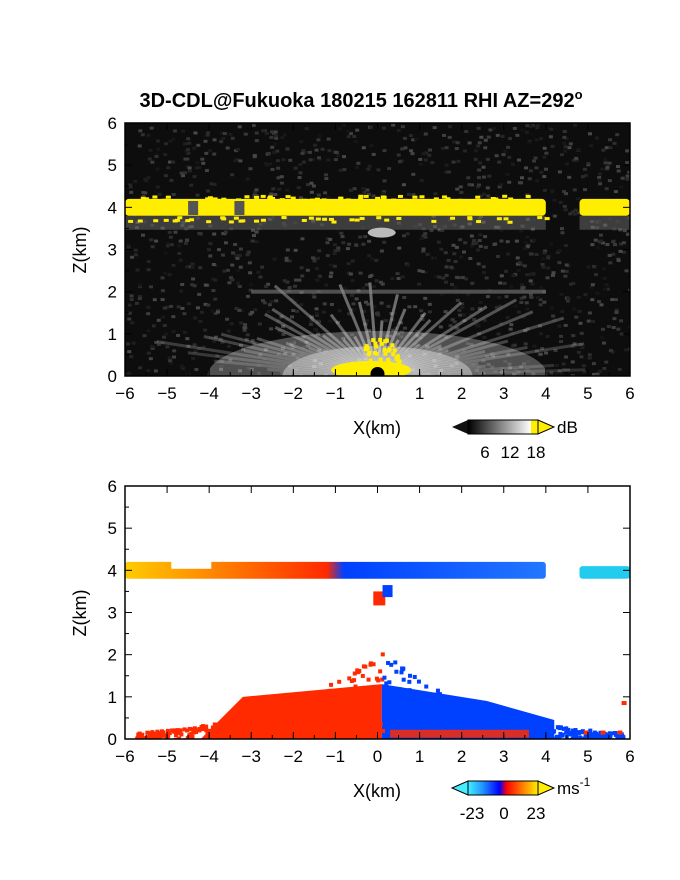  Describe the element at coordinates (335, 393) in the screenshot. I see `reflectivity-xtick-label: −1` at that location.